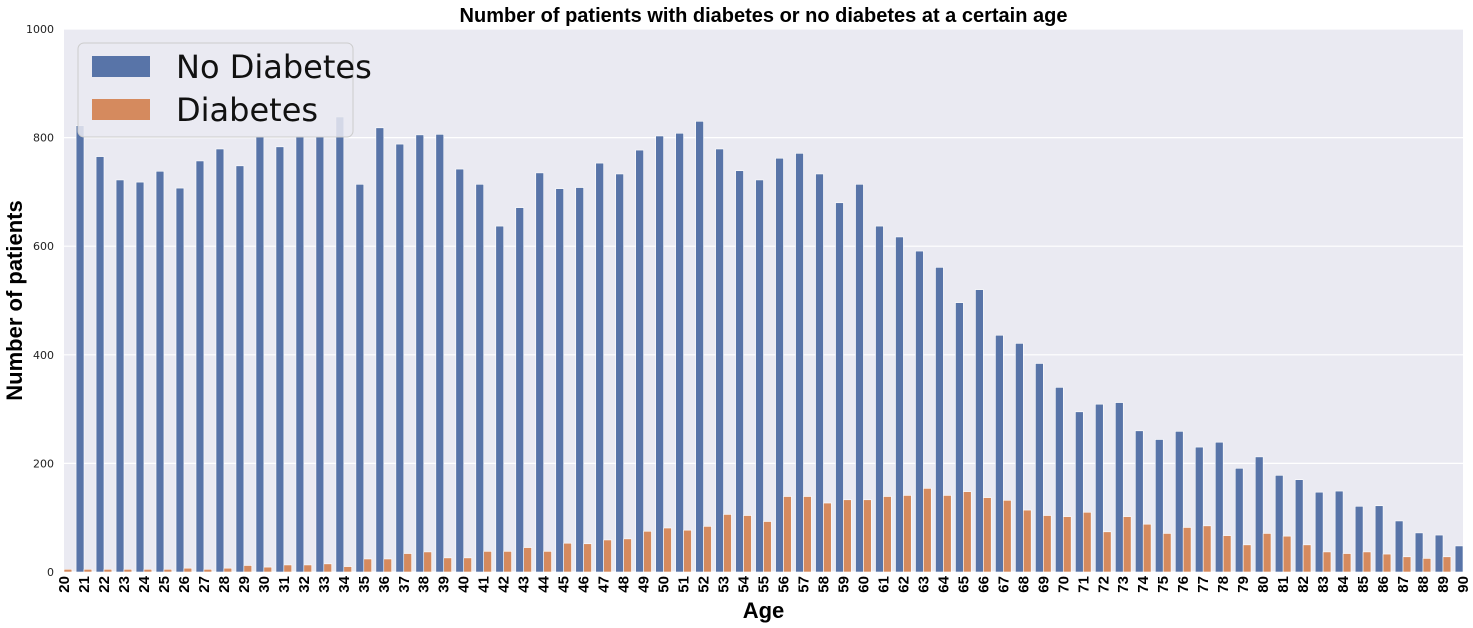 The image size is (1473, 628). I want to click on x-tick-label: 28, so click(224, 584).